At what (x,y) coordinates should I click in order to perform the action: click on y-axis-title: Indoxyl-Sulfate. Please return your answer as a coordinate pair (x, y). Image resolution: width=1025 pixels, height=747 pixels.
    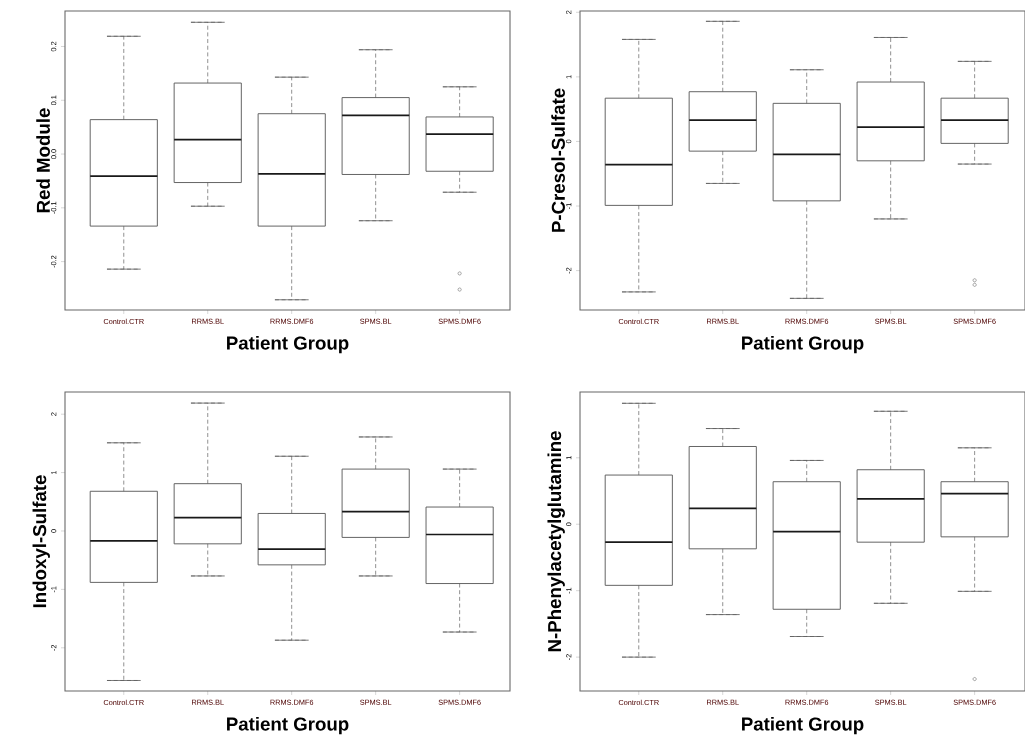
    Looking at the image, I should click on (41, 541).